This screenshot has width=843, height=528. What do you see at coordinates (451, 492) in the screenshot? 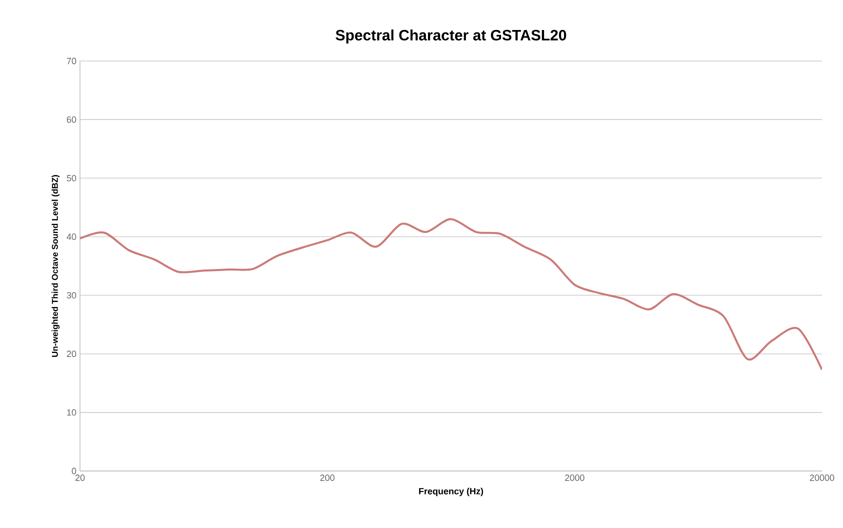
I see `x-axis-title: Frequency (Hz)` at bounding box center [451, 492].